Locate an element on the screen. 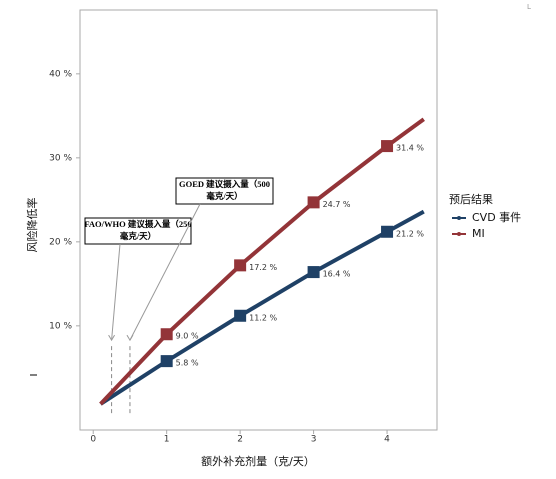  x-tick-label: 1 is located at coordinates (167, 440).